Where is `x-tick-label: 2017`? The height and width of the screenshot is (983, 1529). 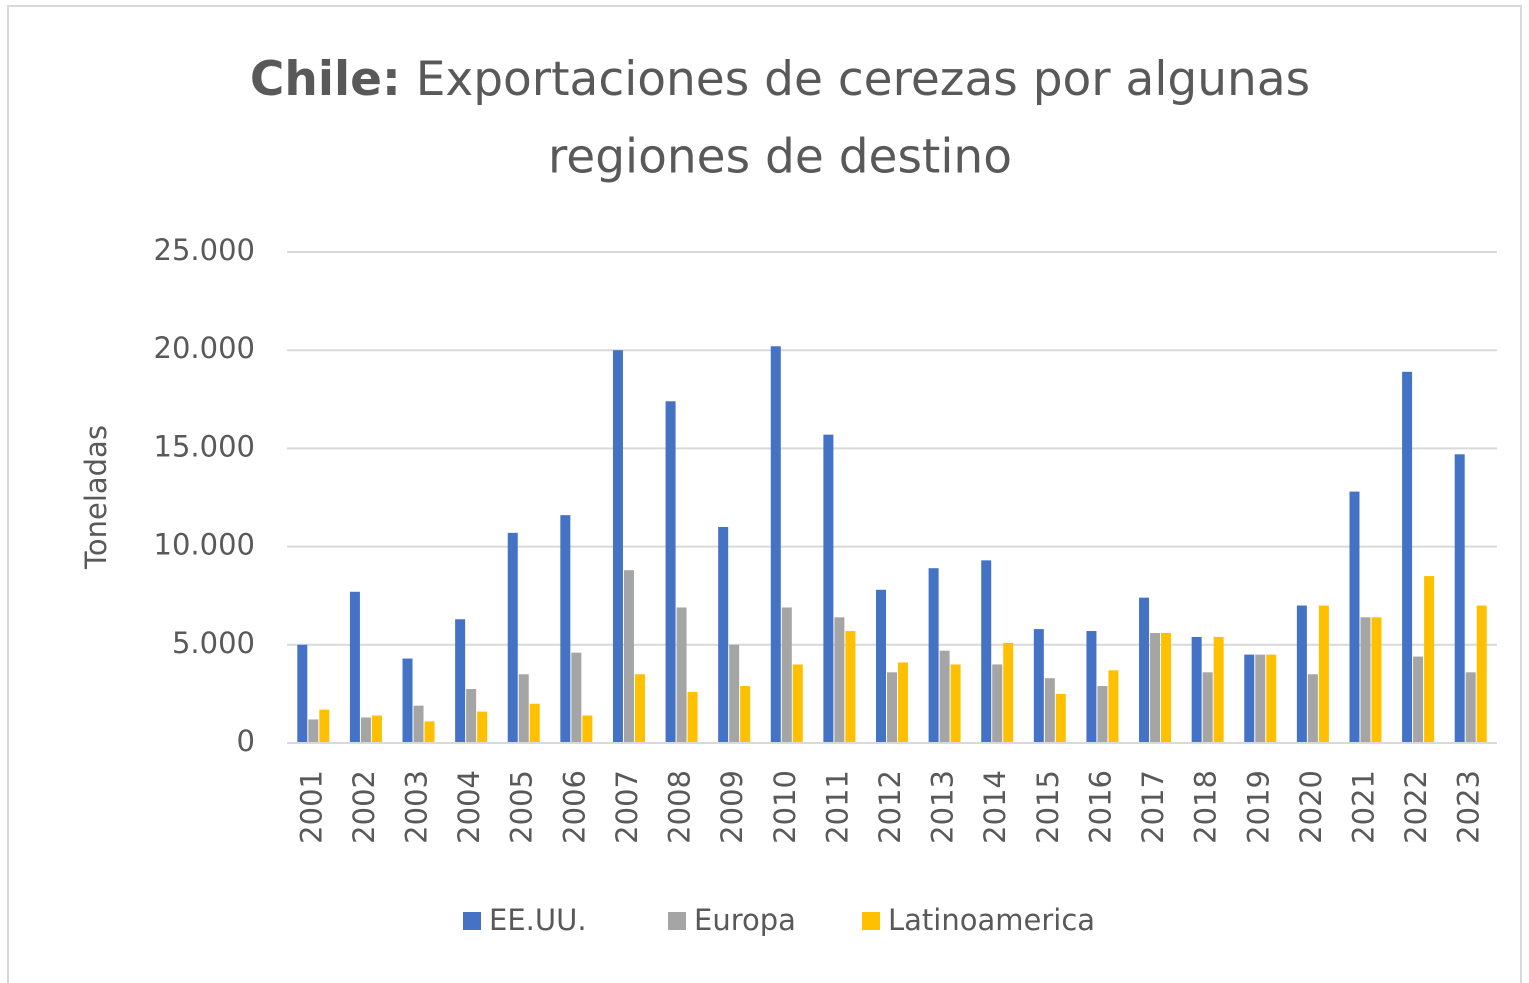 x-tick-label: 2017 is located at coordinates (1153, 807).